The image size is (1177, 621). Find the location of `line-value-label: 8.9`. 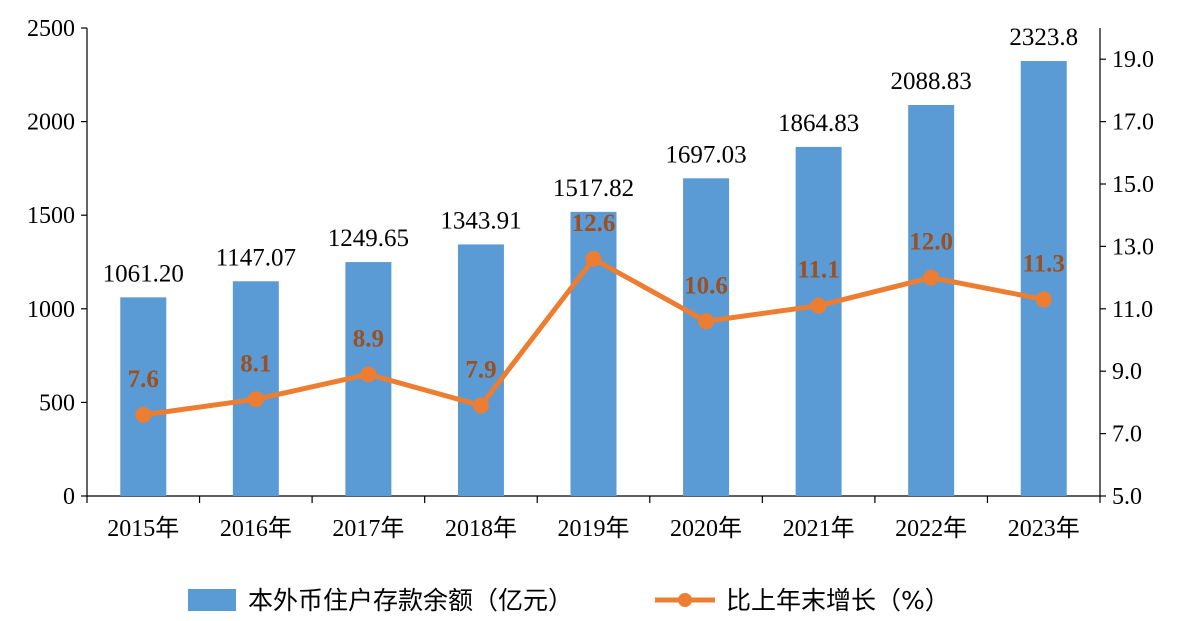

line-value-label: 8.9 is located at coordinates (368, 338).